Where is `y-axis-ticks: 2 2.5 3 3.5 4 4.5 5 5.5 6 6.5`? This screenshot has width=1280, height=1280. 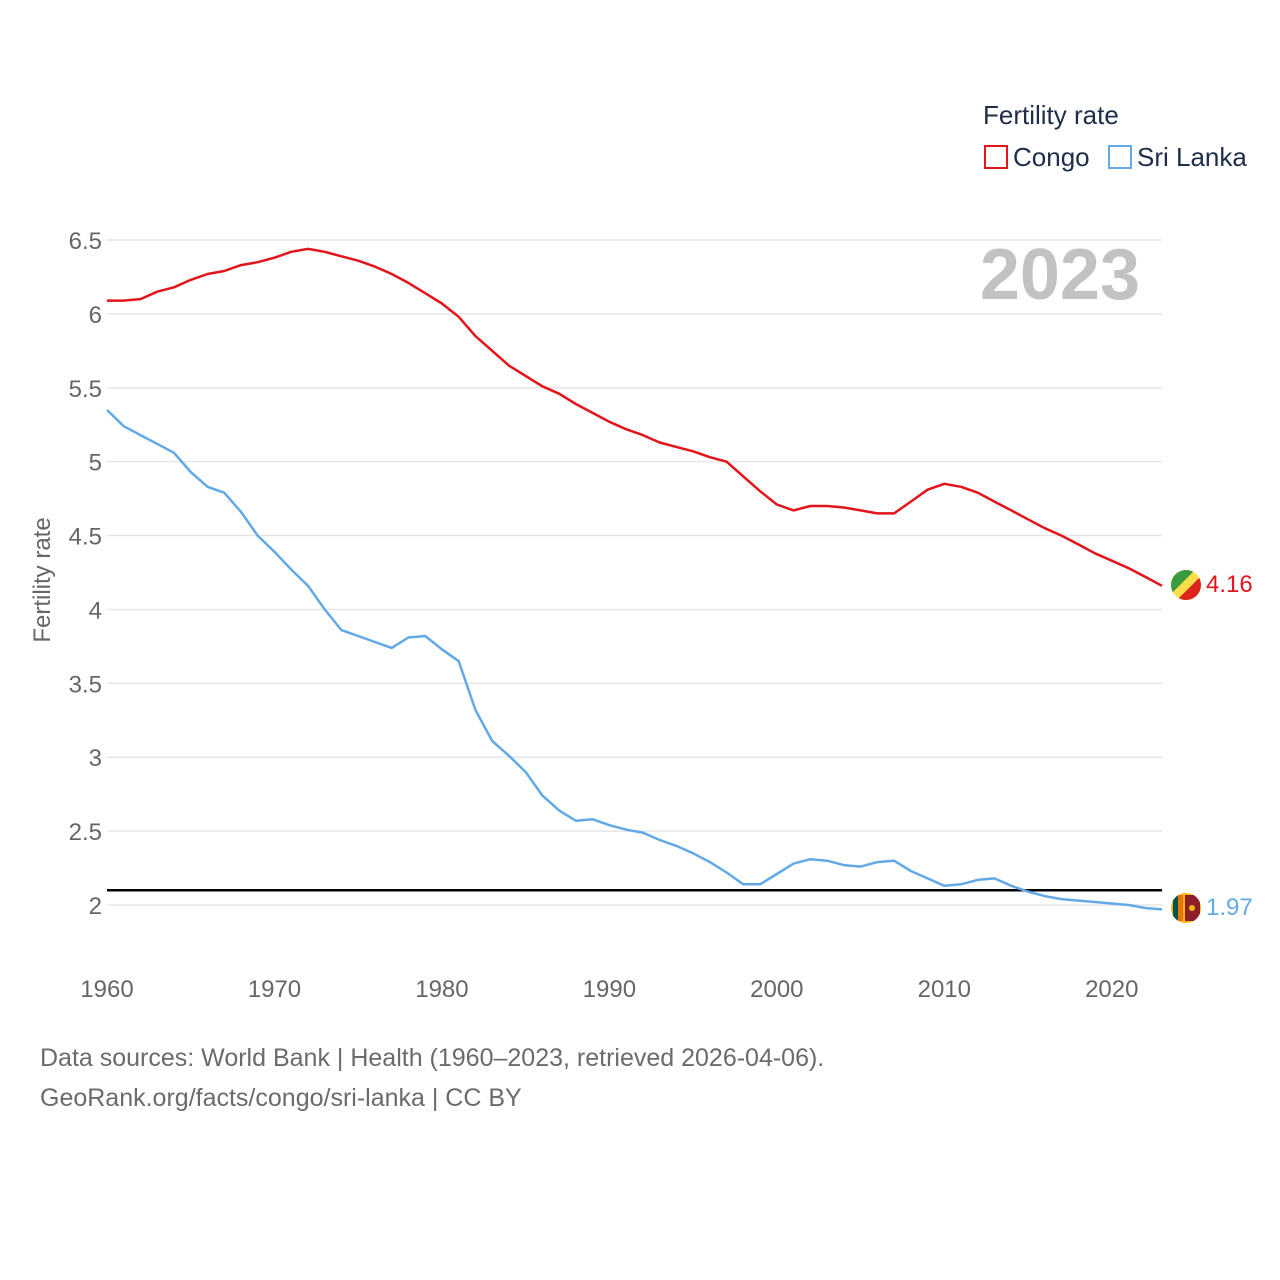
y-axis-ticks: 2 2.5 3 3.5 4 4.5 5 5.5 6 6.5 is located at coordinates (85, 574).